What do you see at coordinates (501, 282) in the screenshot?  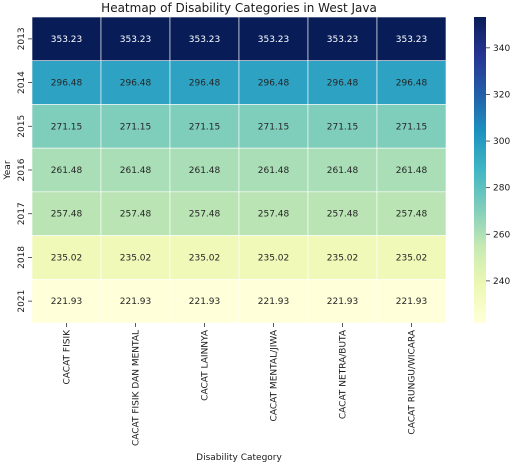 I see `colorbar-tick-label: 240` at bounding box center [501, 282].